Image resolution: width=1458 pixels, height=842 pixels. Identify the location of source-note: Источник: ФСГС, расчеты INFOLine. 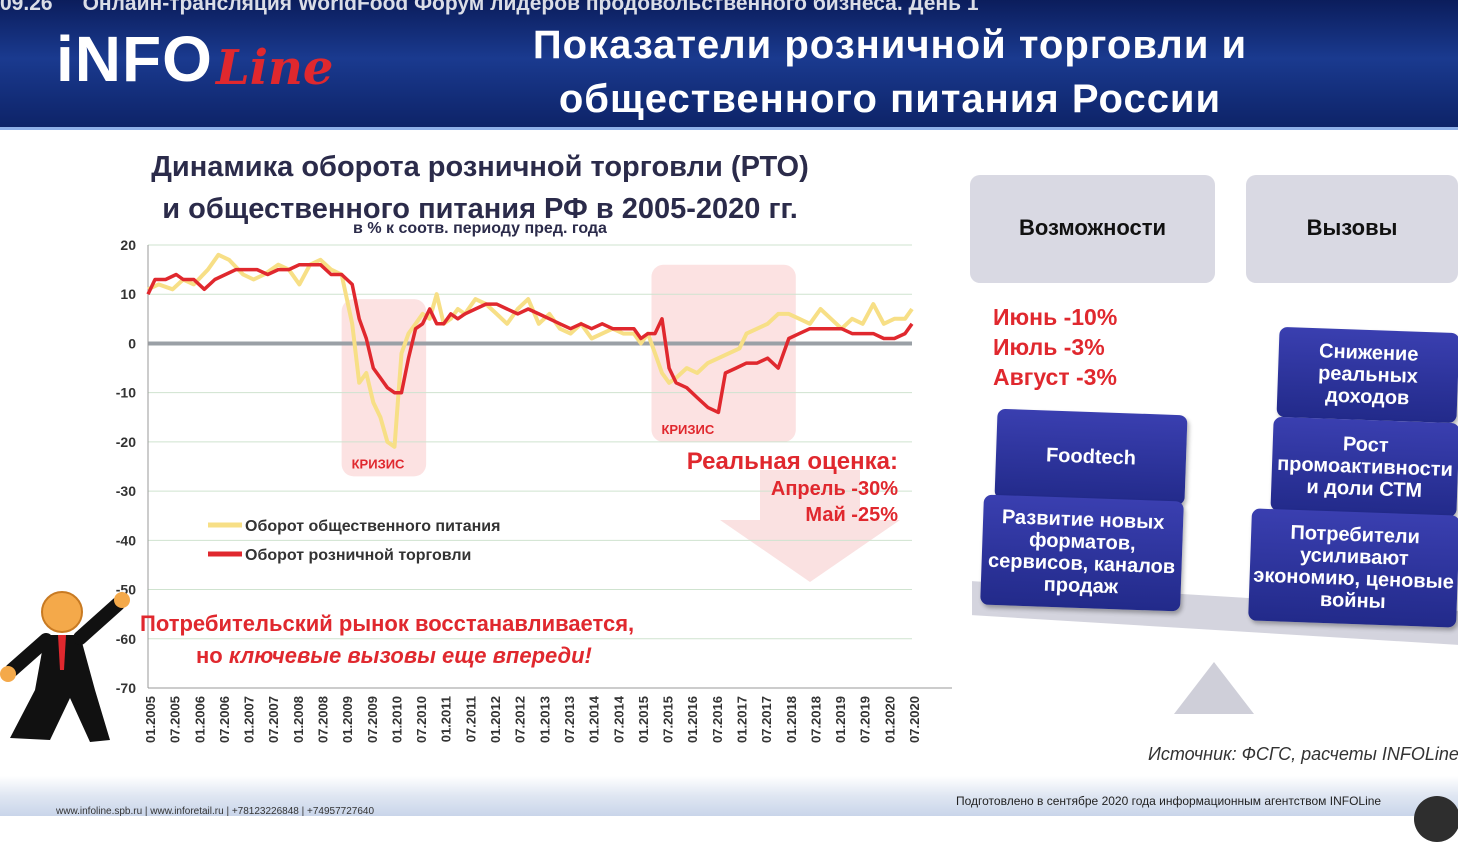
(1303, 754).